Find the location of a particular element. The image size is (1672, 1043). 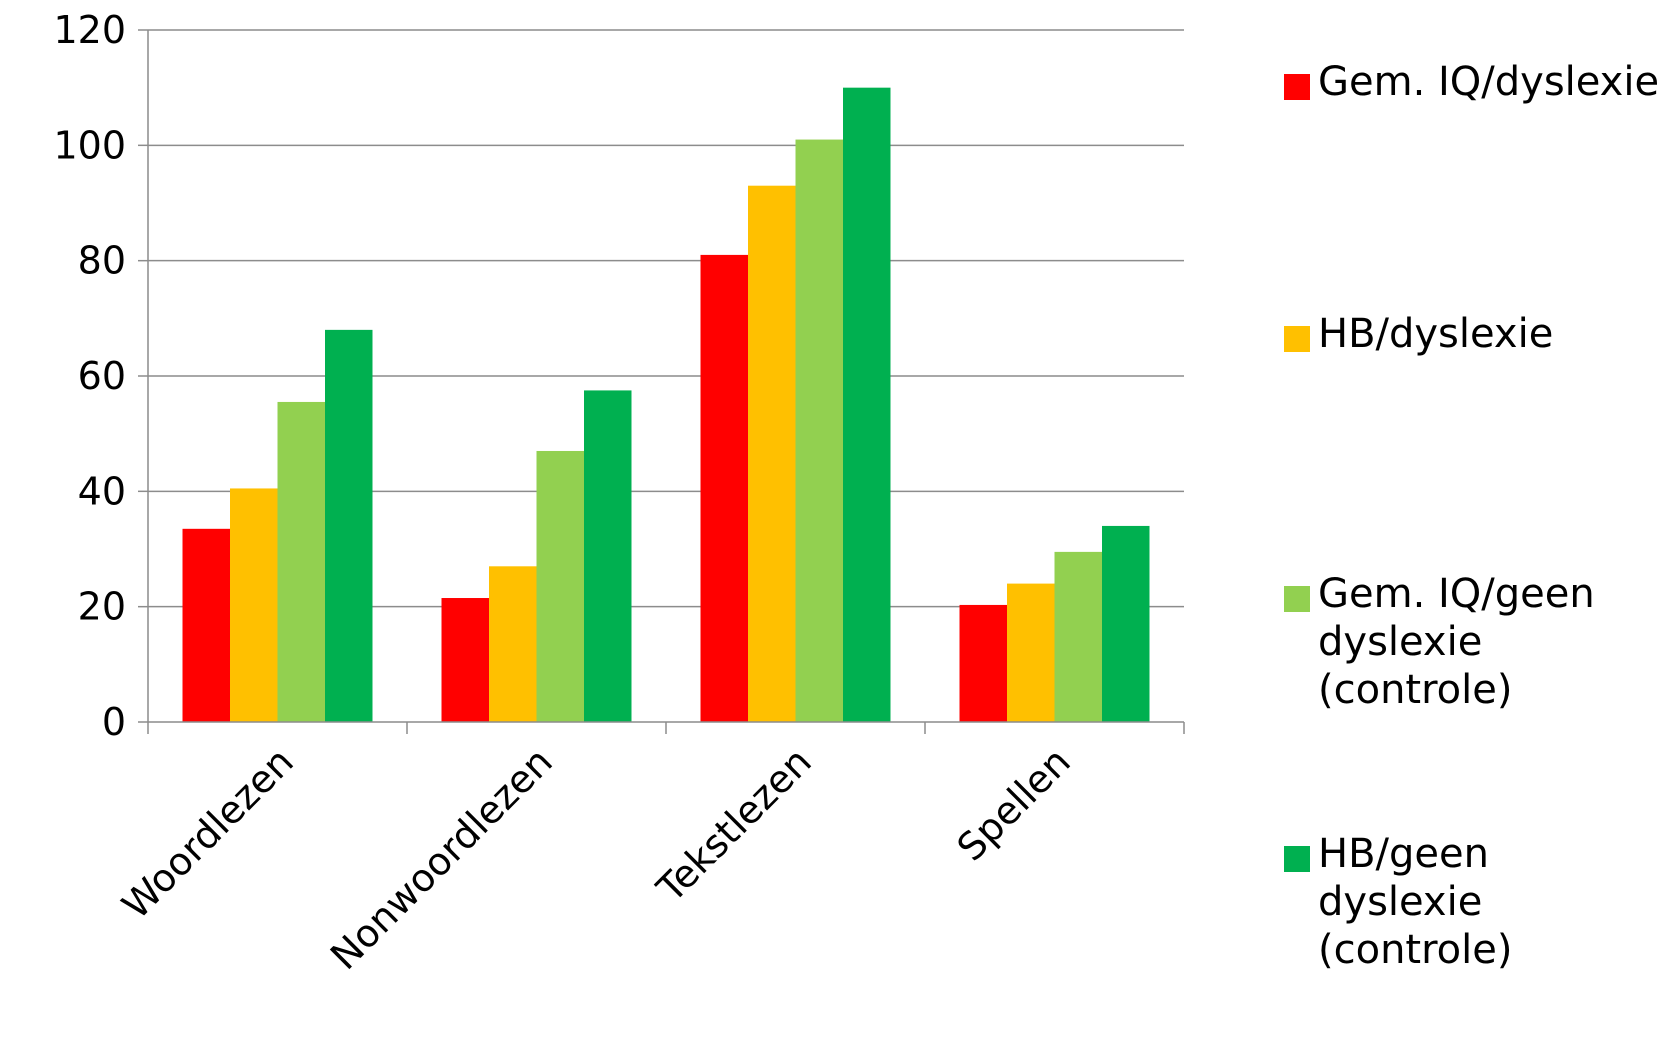

y-tick-label-100: 100 is located at coordinates (89, 145).